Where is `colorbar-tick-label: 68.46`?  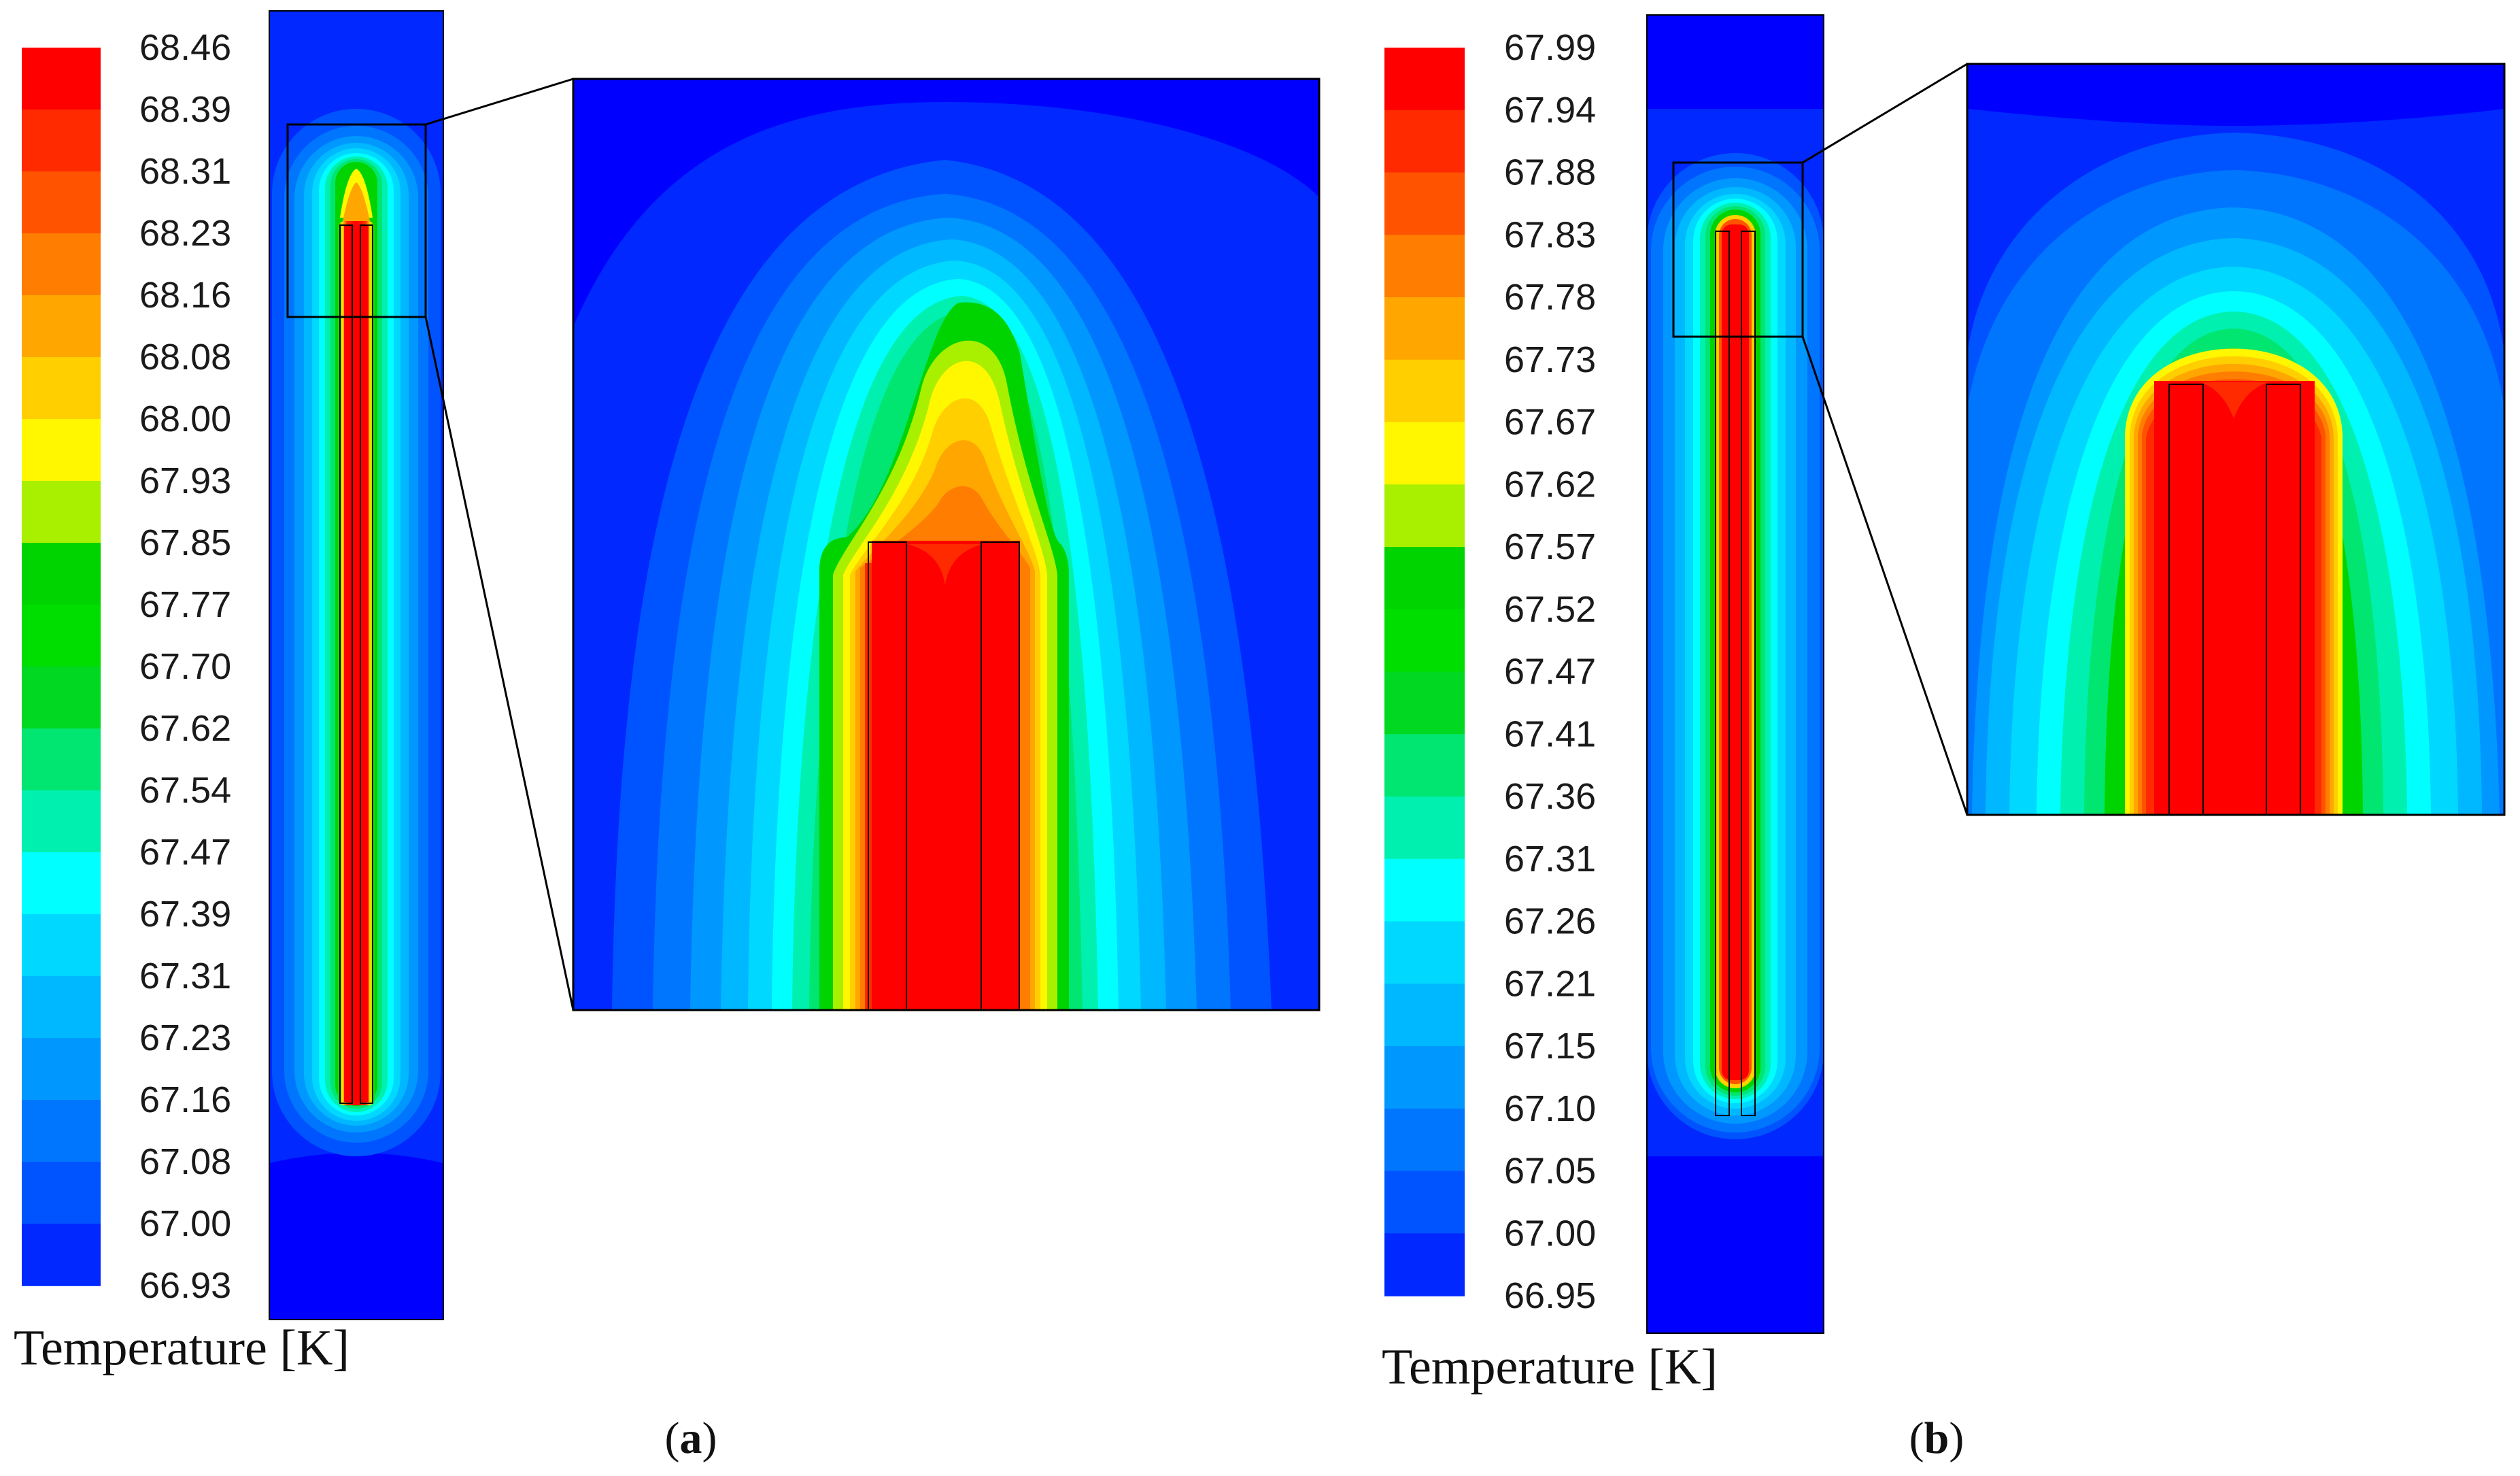 colorbar-tick-label: 68.46 is located at coordinates (185, 47).